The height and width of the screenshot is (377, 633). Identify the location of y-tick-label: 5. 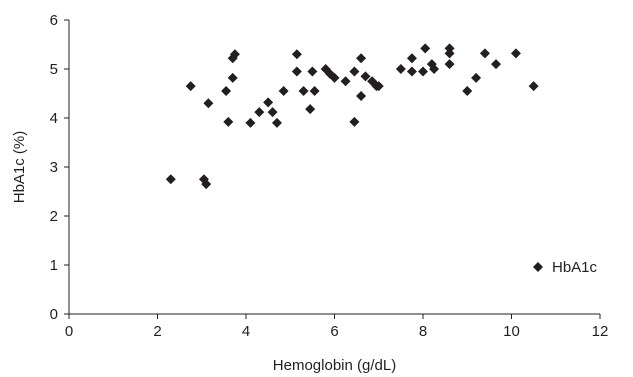
(54, 69).